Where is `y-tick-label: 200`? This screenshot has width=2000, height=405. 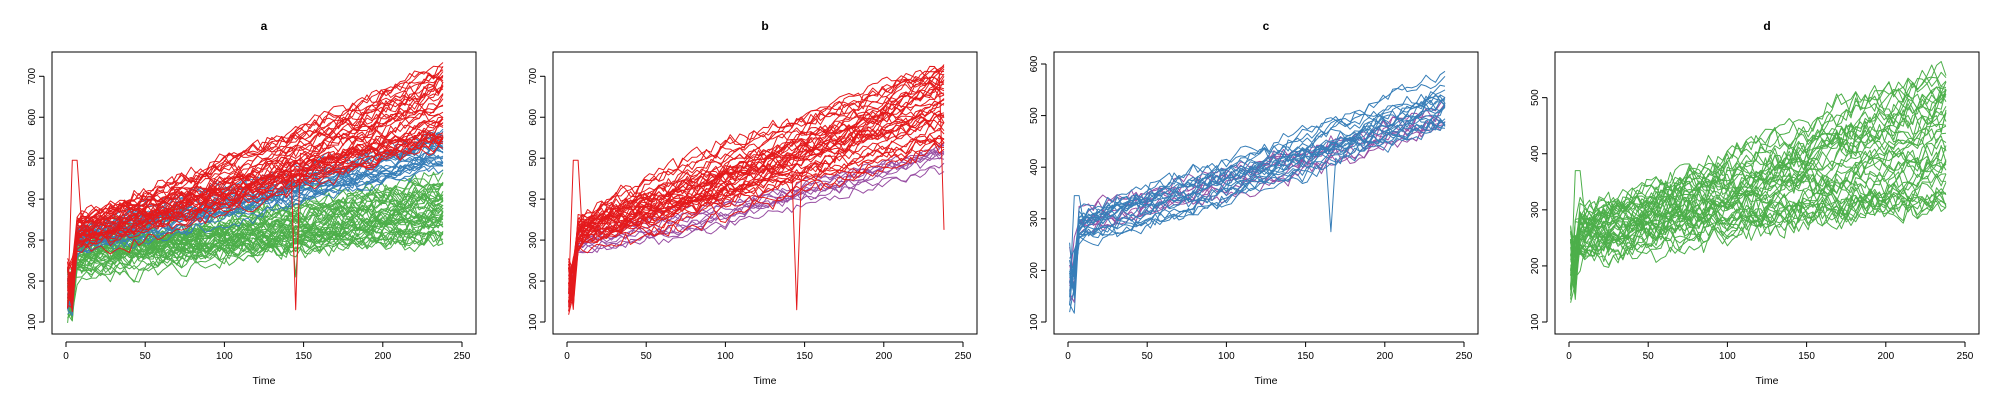 y-tick-label: 200 is located at coordinates (533, 280).